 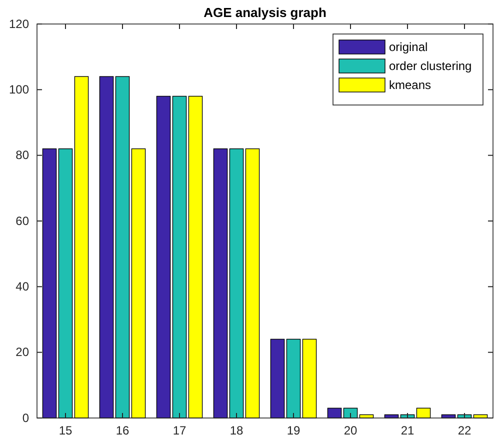 I want to click on x-tick-label: 20, so click(x=351, y=431).